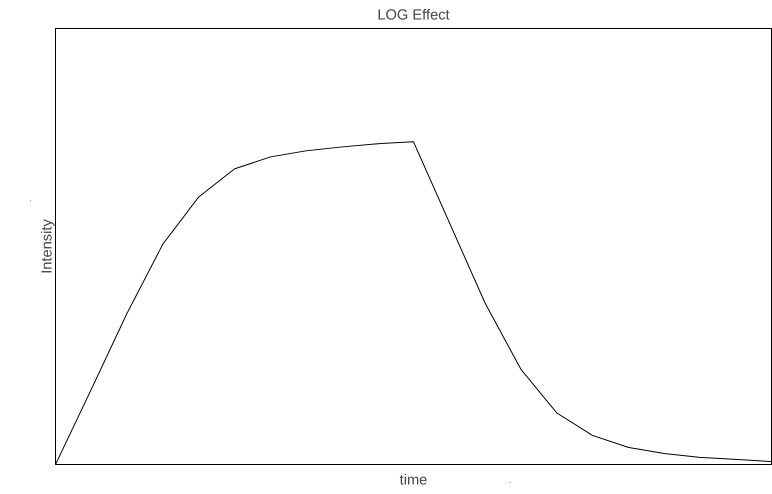 This screenshot has height=494, width=772. I want to click on x-axis-title: time, so click(414, 480).